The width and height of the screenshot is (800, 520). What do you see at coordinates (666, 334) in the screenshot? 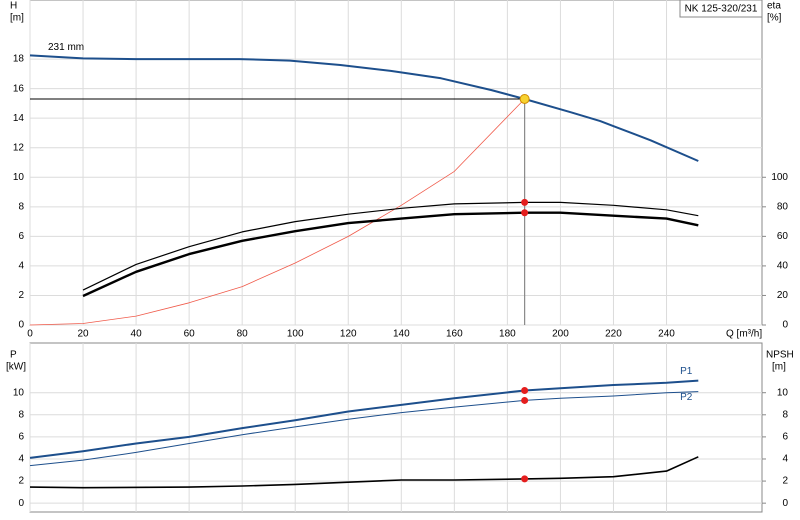
I see `x-tick-label: 240` at bounding box center [666, 334].